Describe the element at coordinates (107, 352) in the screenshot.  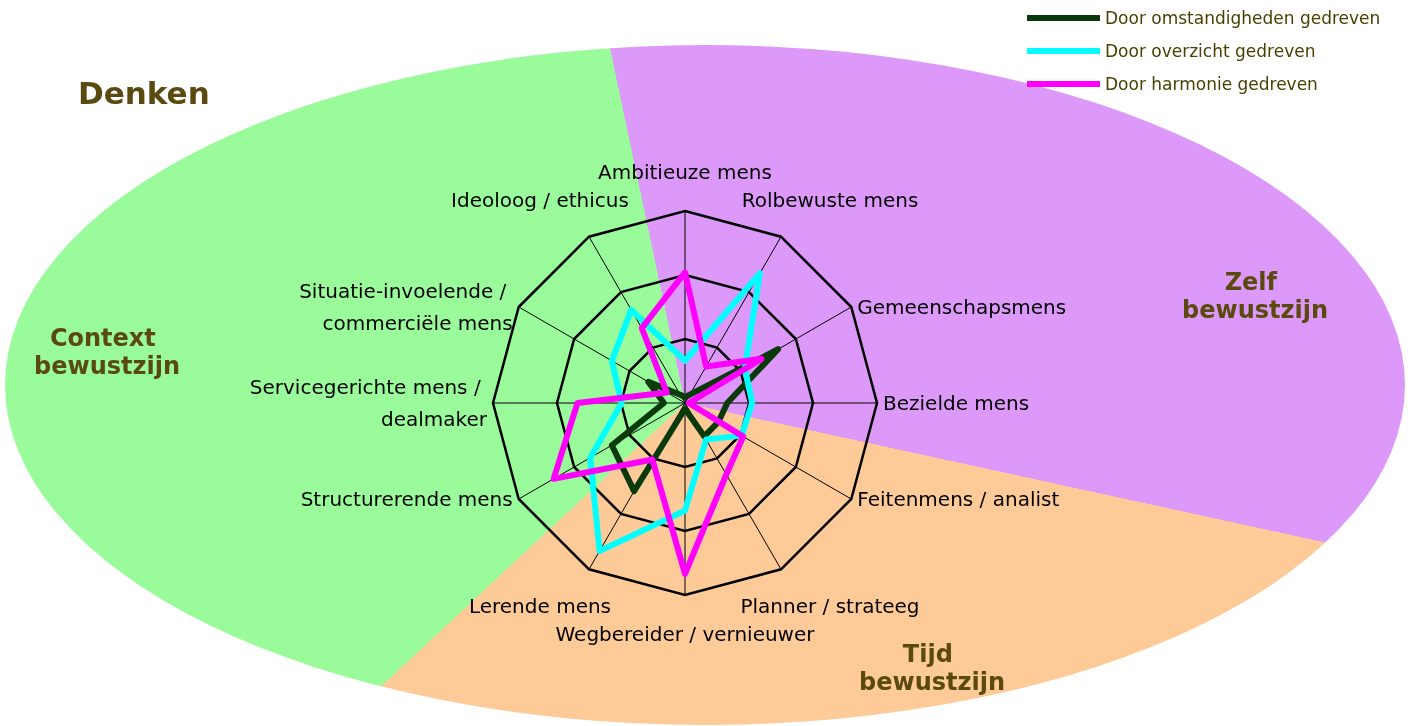
I see `text: Context bewustzijn` at that location.